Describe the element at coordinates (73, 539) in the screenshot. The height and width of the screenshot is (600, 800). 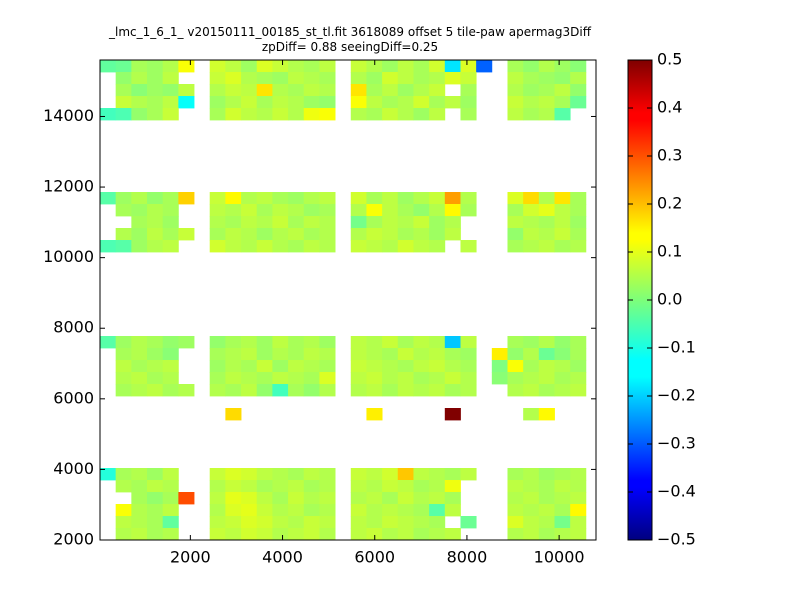
I see `y-tick-label: 2000` at that location.